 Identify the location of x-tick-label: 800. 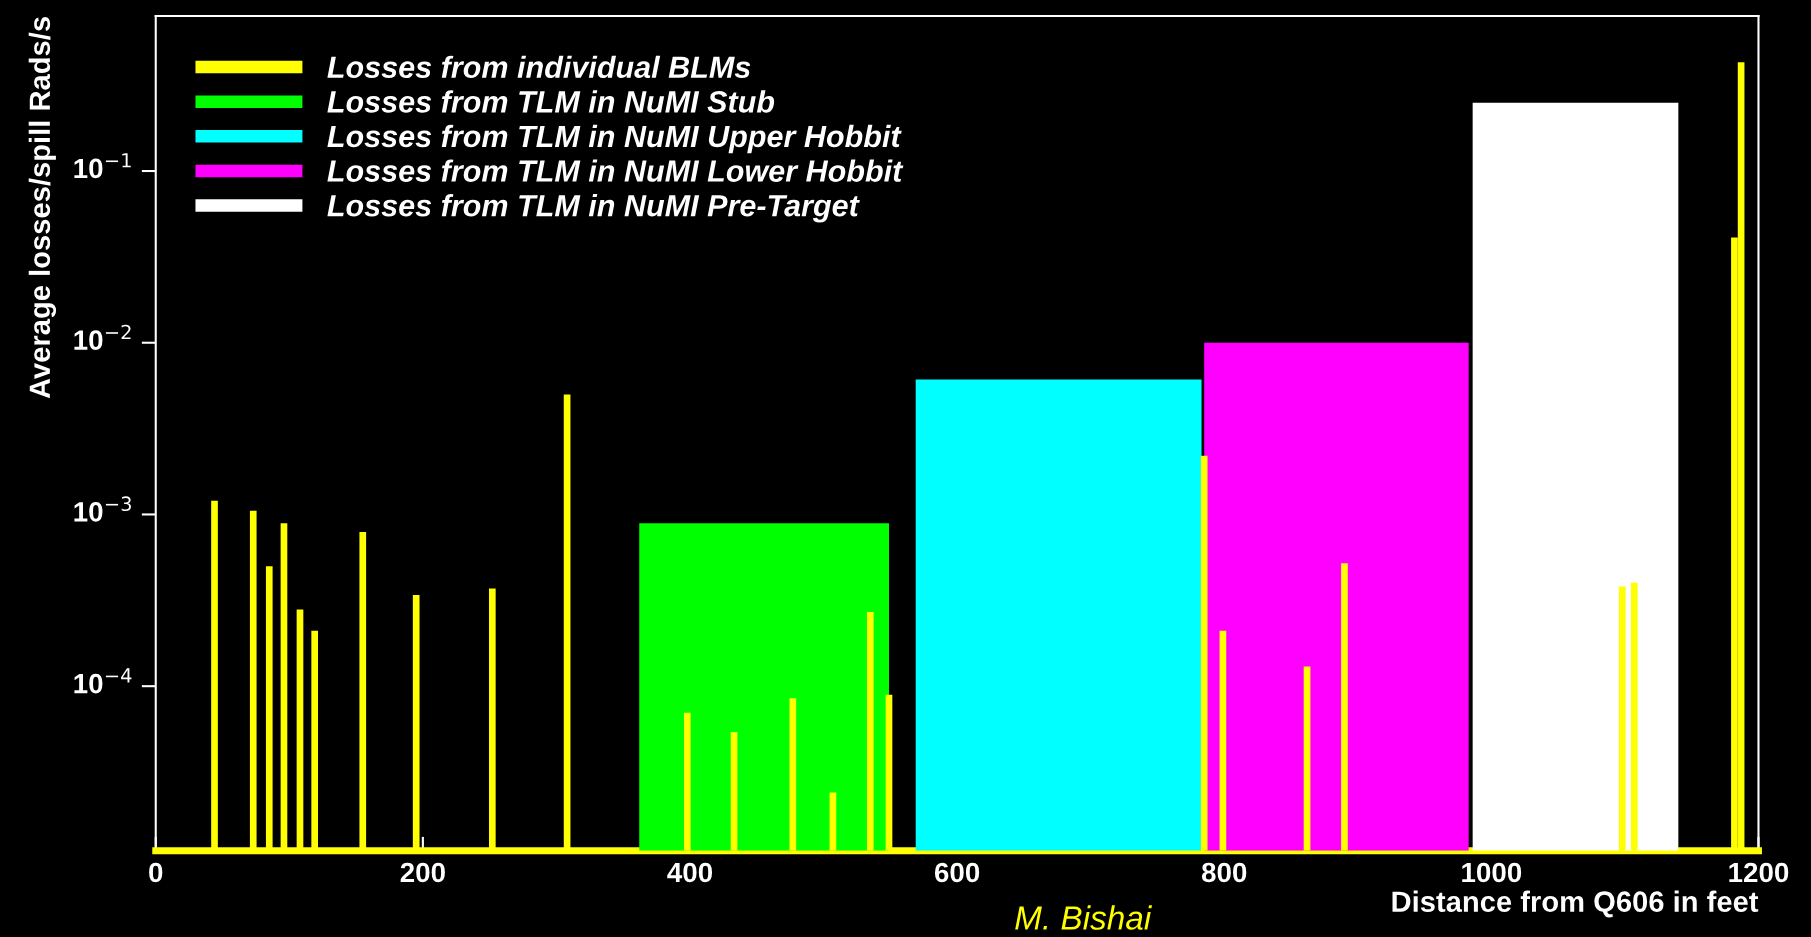
(1224, 872).